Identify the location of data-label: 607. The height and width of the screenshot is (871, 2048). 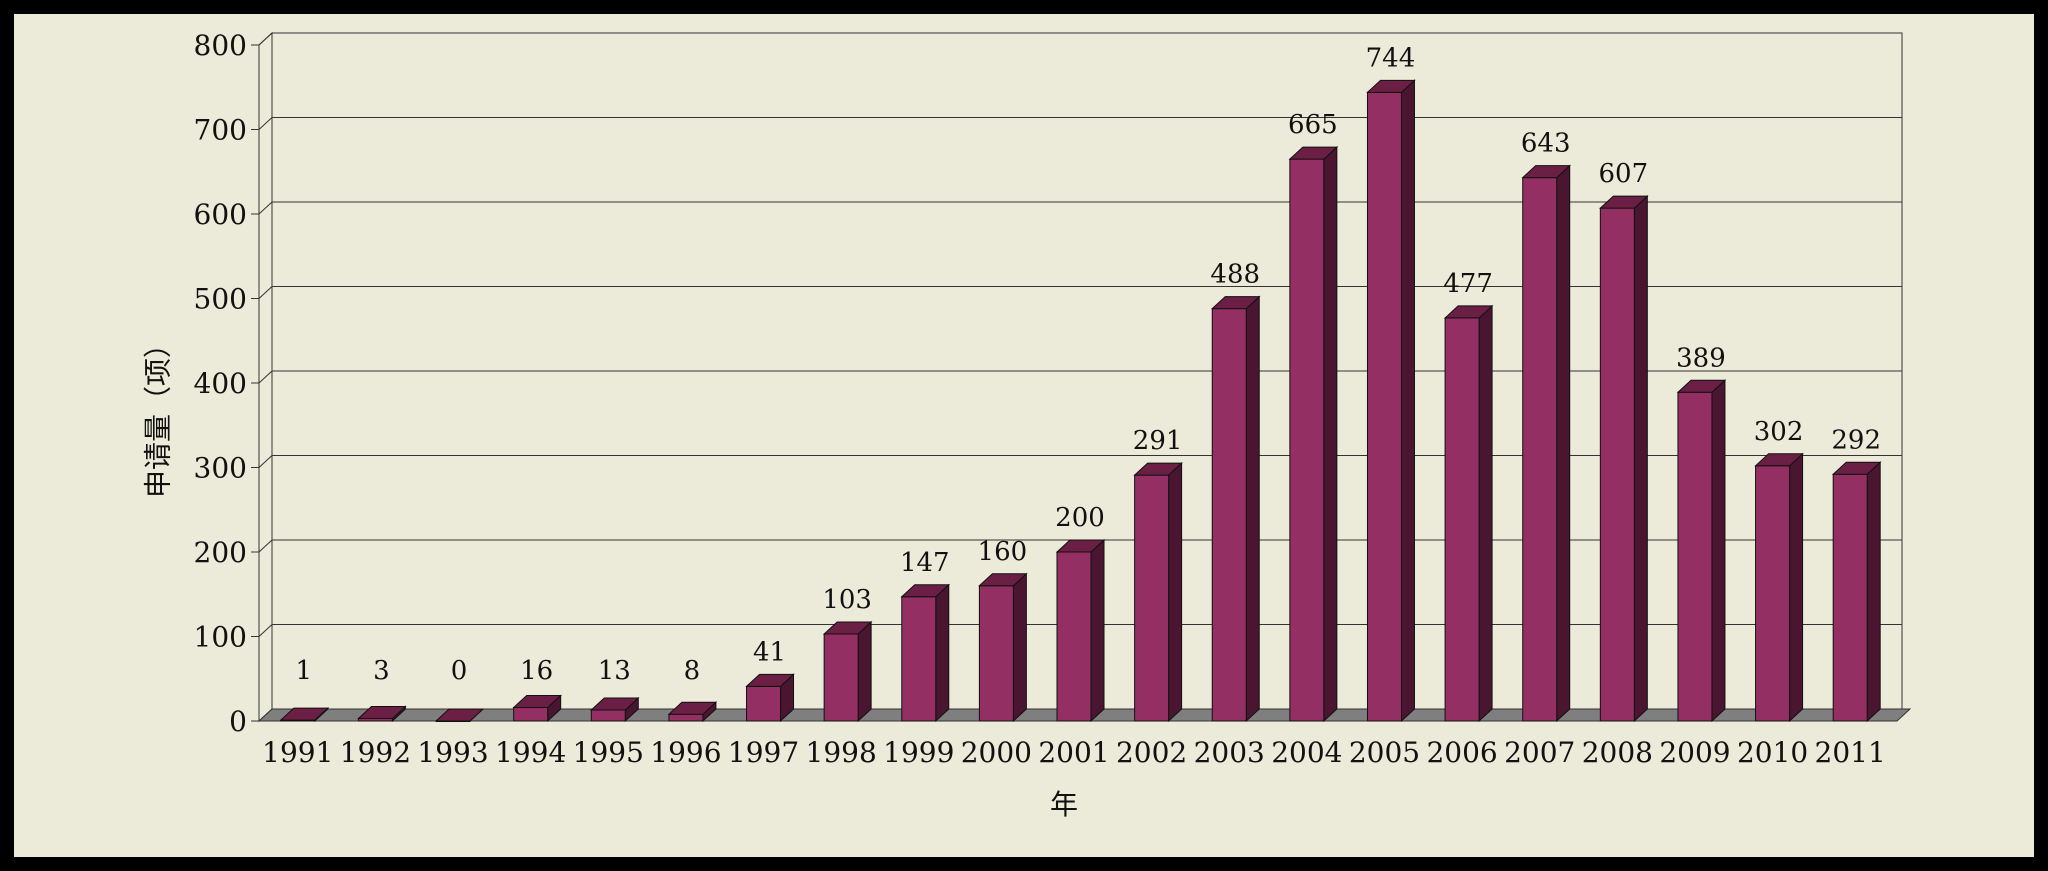
(1624, 174).